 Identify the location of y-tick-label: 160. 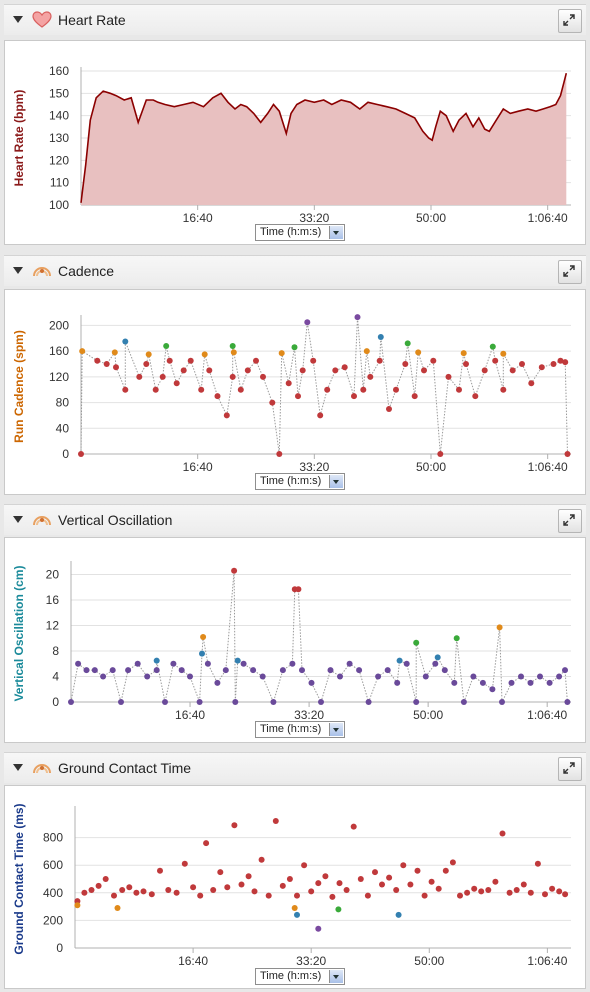
(59, 71).